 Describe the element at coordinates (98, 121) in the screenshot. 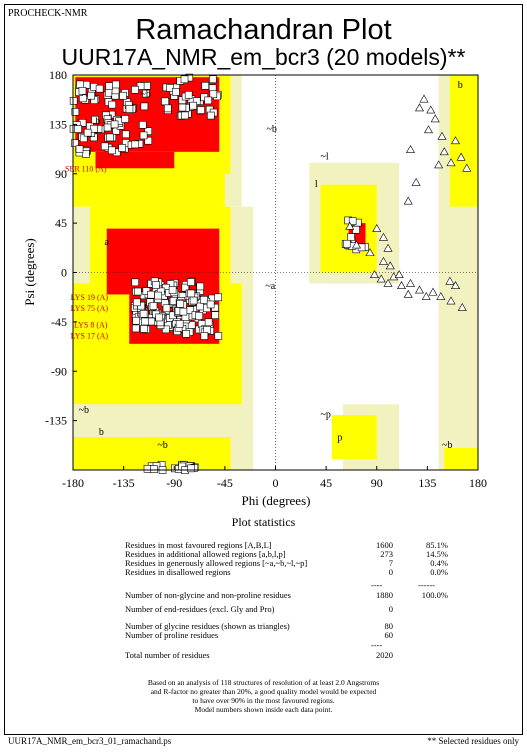

I see `region-label: b` at that location.